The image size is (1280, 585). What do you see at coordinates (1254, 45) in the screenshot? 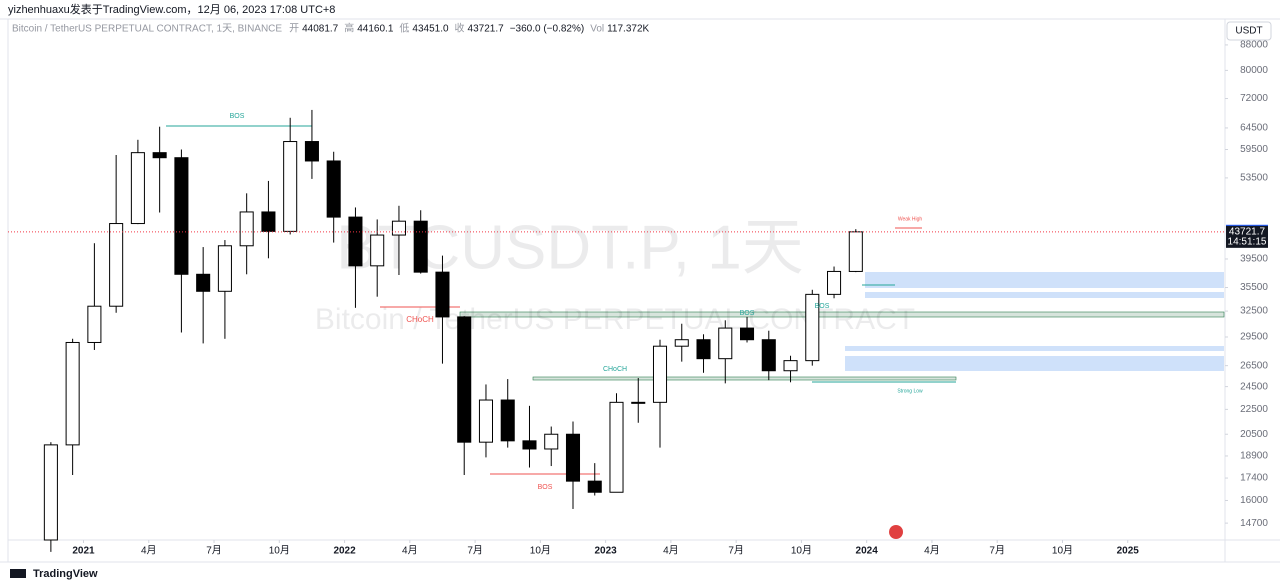
I see `y-tick-label: 88000` at bounding box center [1254, 45].